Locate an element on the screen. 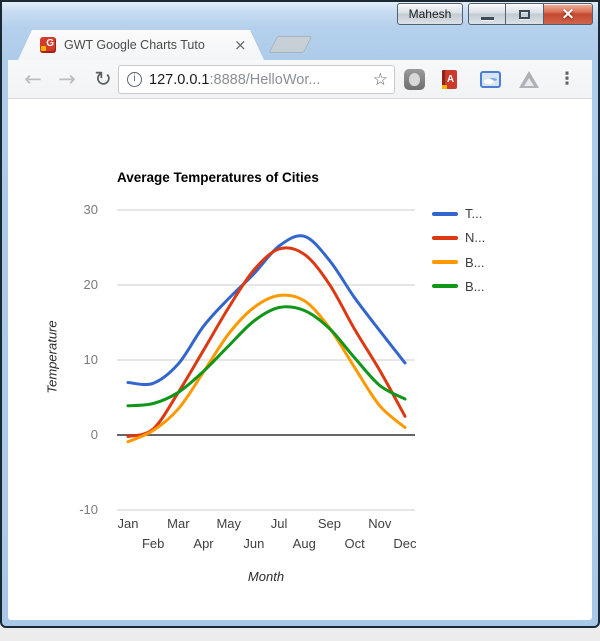  window-controls: × is located at coordinates (530, 14).